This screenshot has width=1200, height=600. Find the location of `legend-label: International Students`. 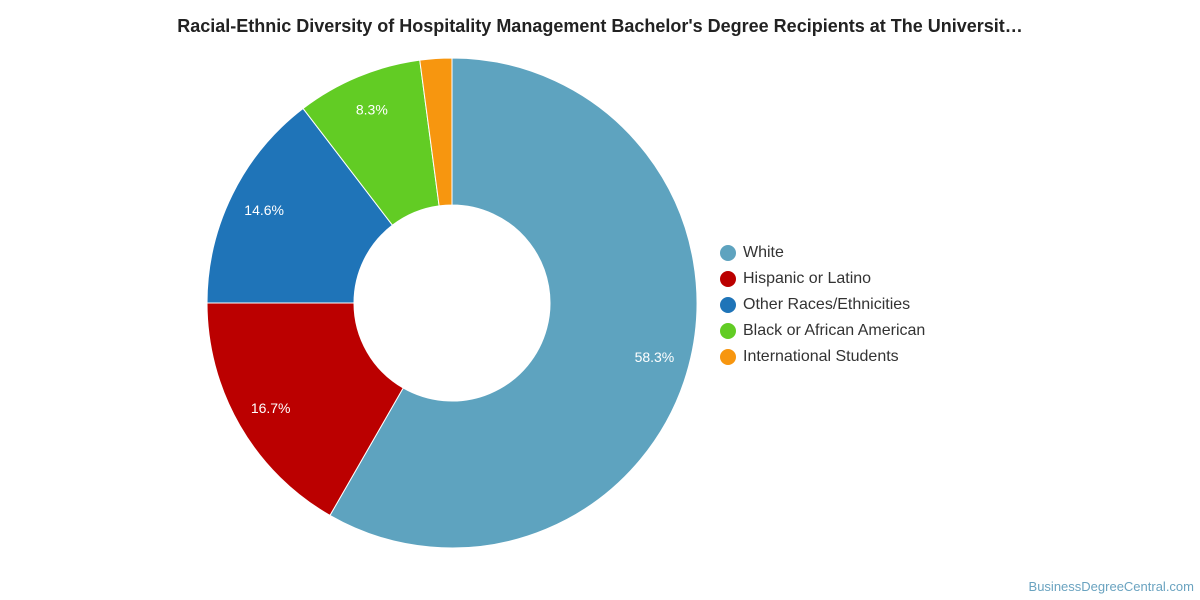

legend-label: International Students is located at coordinates (821, 356).